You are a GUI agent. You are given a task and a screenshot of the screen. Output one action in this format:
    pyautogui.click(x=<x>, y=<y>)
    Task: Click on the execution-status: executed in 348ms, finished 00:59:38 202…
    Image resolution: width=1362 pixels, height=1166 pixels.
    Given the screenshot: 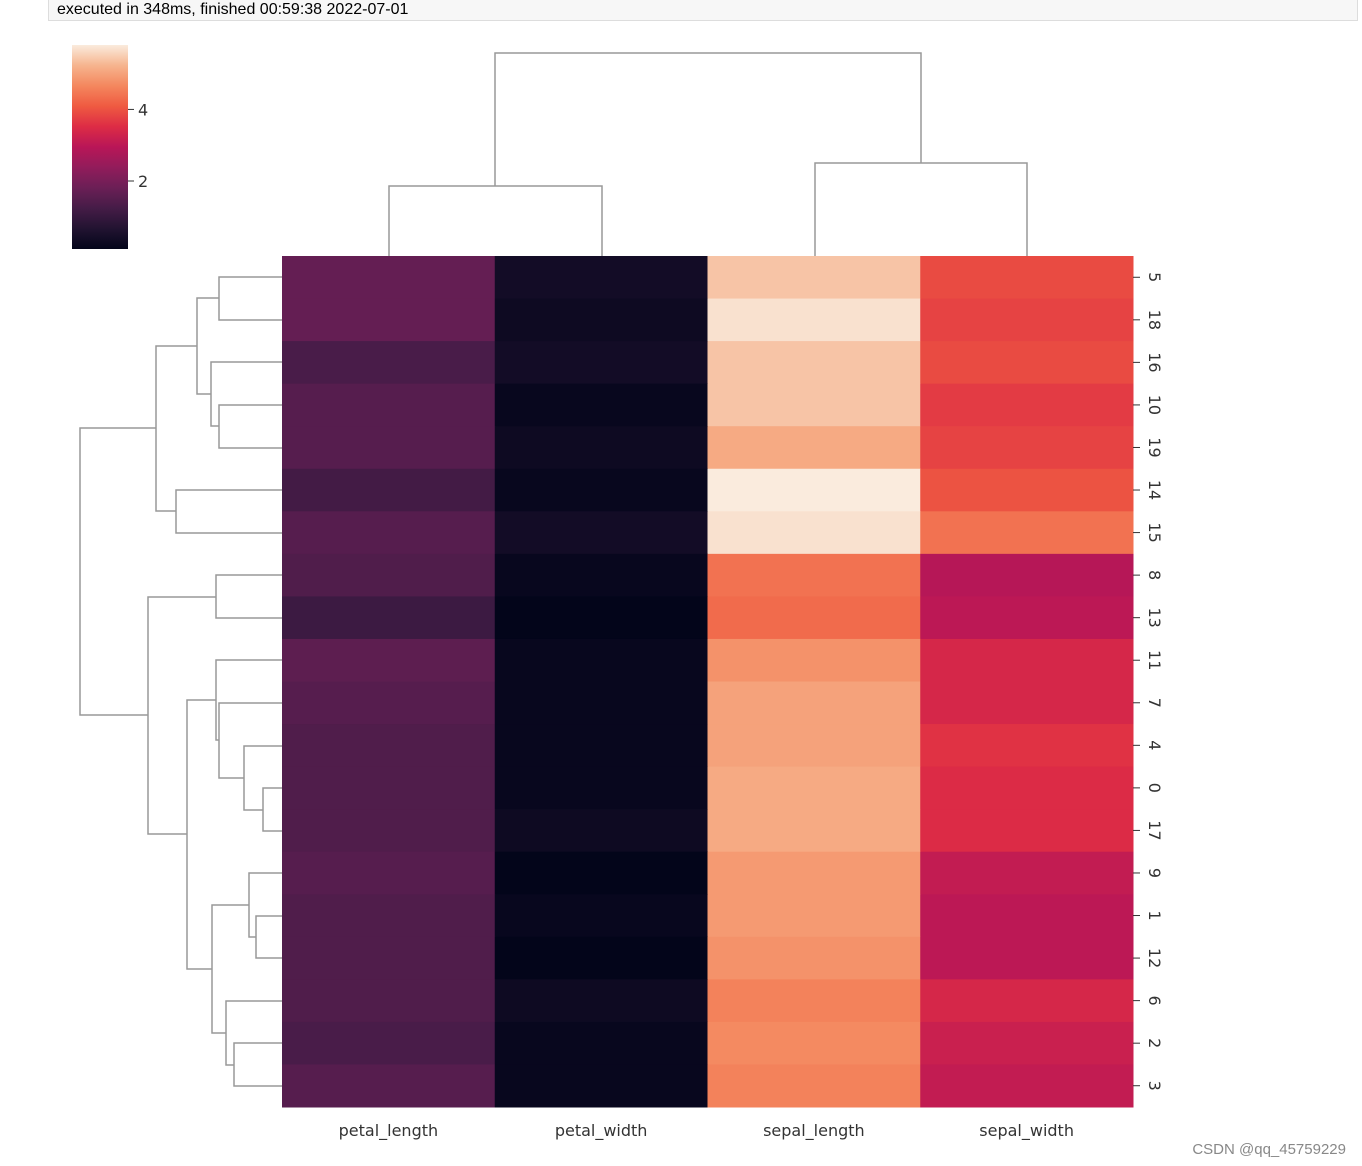 What is the action you would take?
    pyautogui.click(x=703, y=10)
    